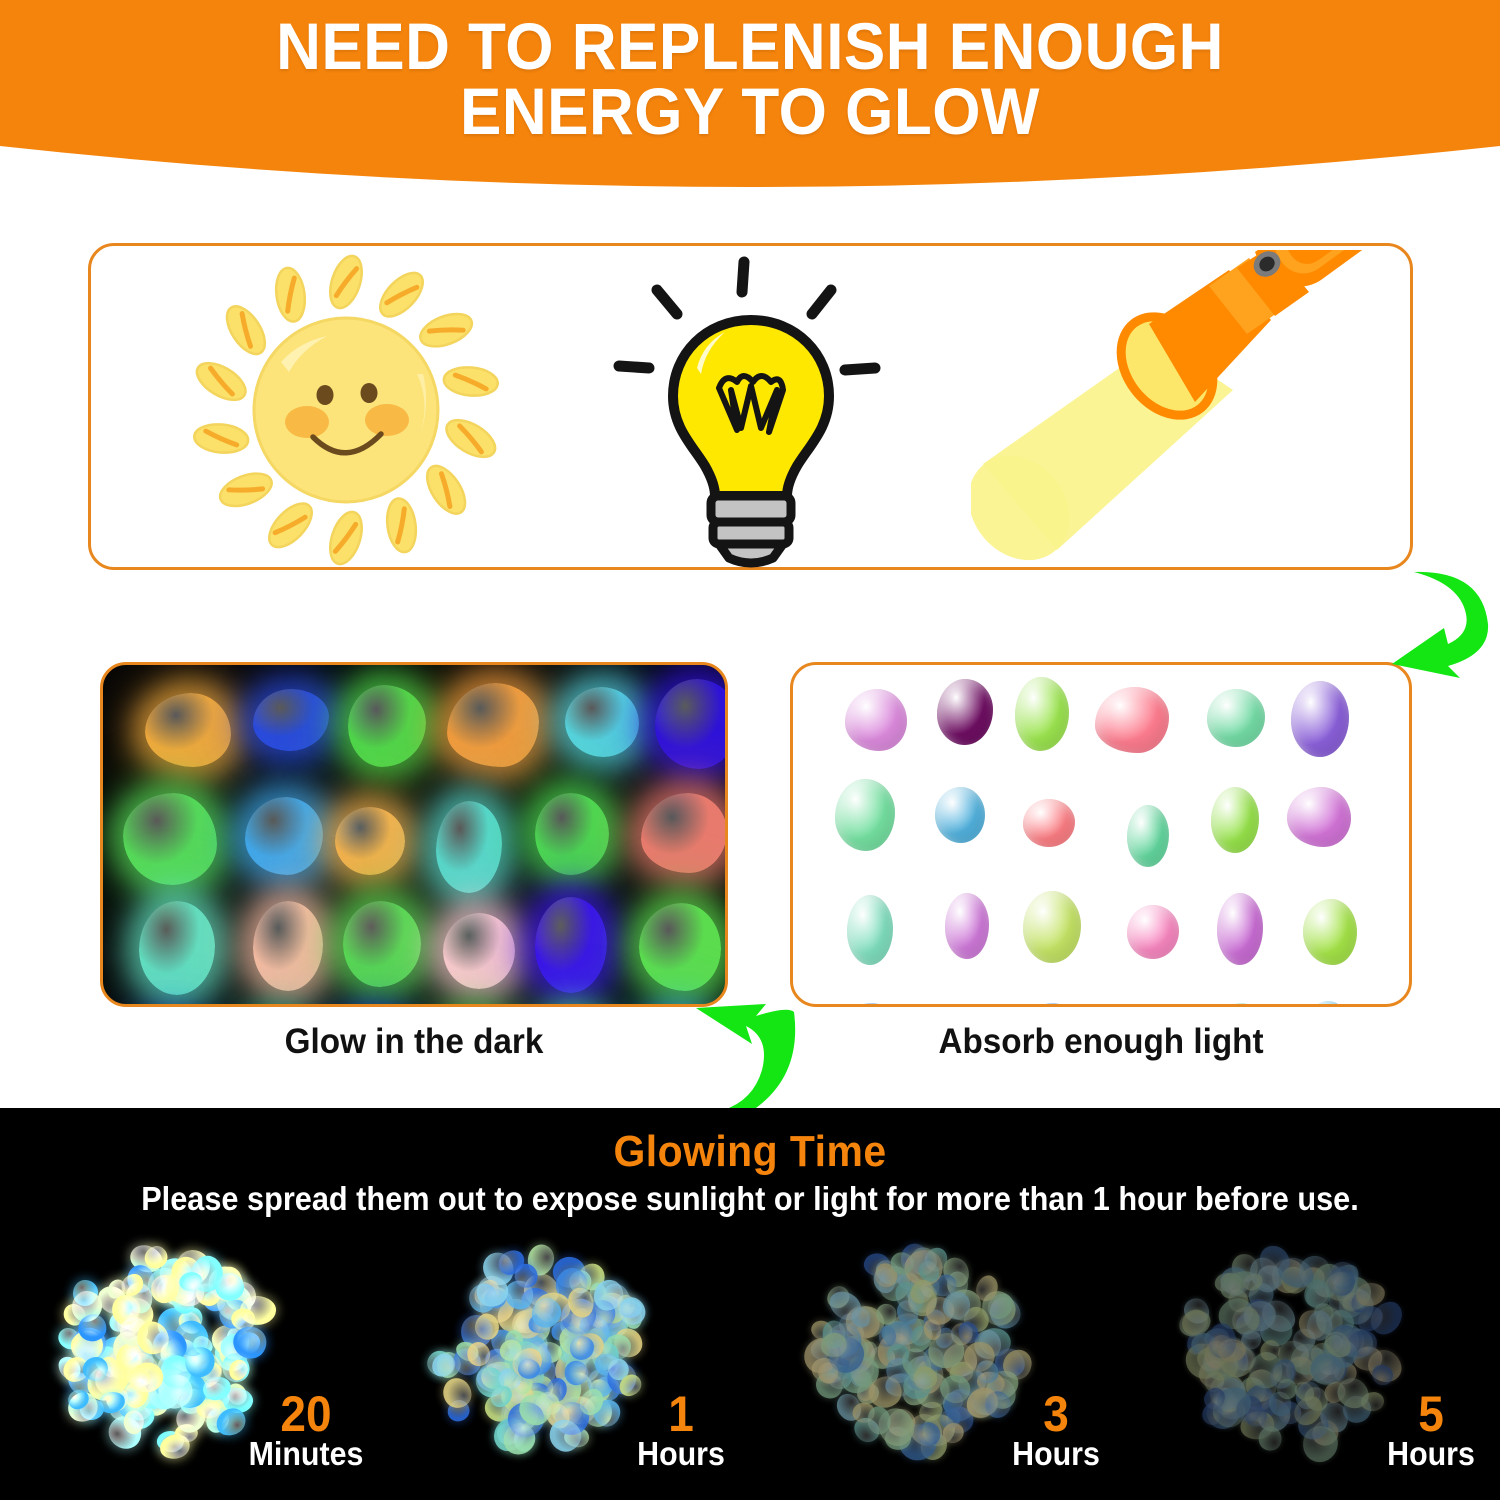 The image size is (1500, 1500). I want to click on curved-arrow-down-left-icon, so click(1443, 622).